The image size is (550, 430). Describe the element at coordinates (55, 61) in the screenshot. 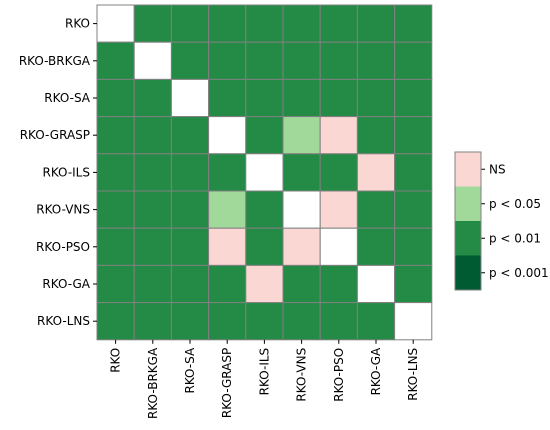

I see `row-tick-label: RKO-BRKGA` at that location.